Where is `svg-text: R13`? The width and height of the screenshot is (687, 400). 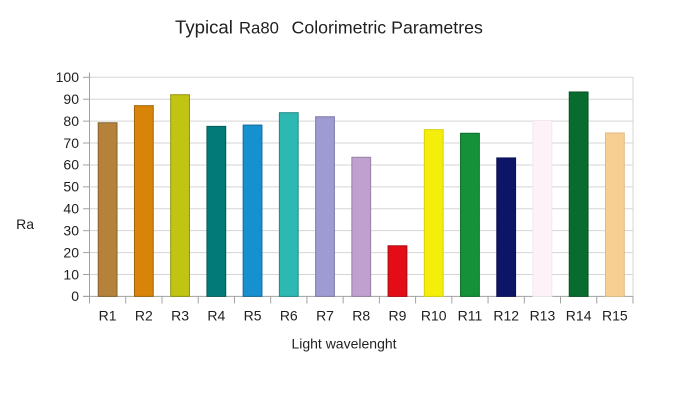
svg-text: R13 is located at coordinates (543, 316).